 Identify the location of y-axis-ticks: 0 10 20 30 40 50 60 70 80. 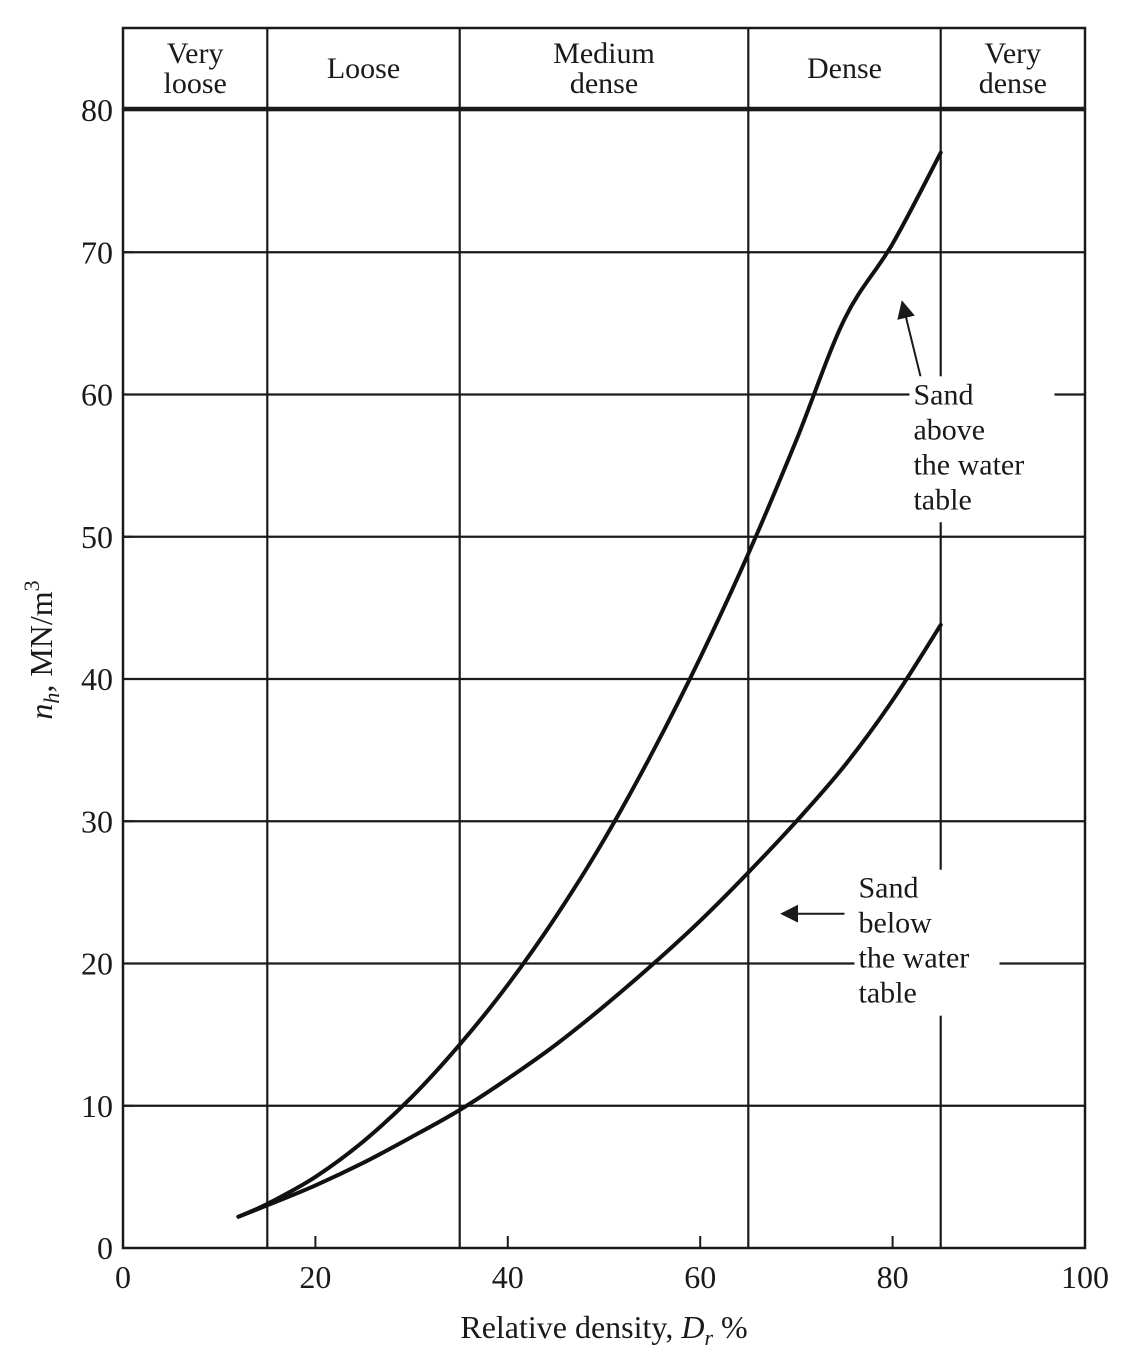
(107, 679).